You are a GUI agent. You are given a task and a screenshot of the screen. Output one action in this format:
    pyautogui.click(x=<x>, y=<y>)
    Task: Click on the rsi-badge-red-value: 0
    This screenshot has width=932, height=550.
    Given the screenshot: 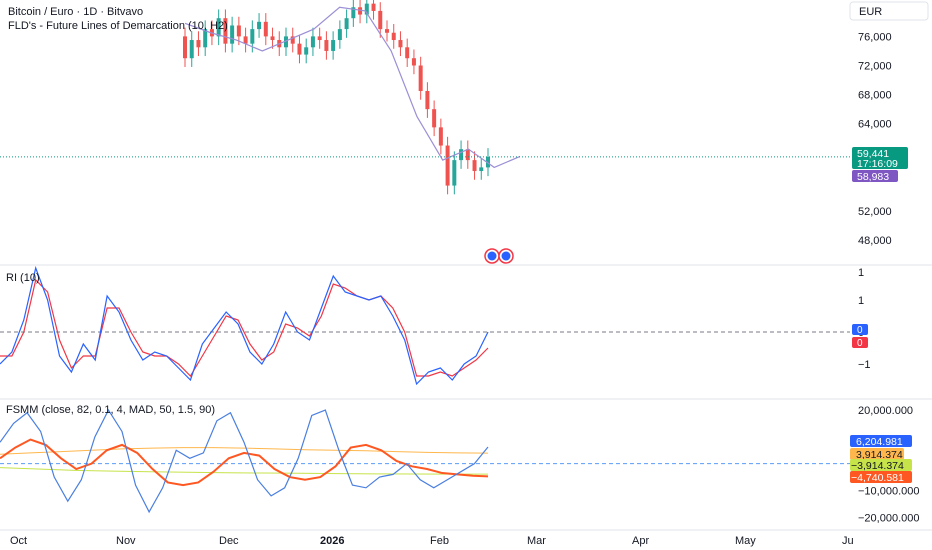 What is the action you would take?
    pyautogui.click(x=860, y=343)
    